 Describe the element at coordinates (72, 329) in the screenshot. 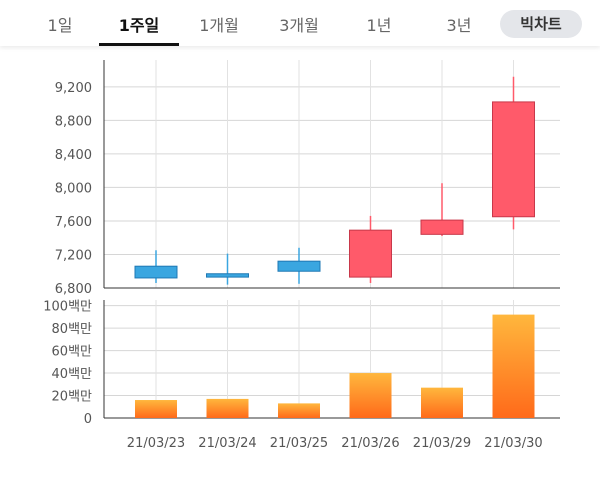

I see `volume-y-tick-label: 80백만` at that location.